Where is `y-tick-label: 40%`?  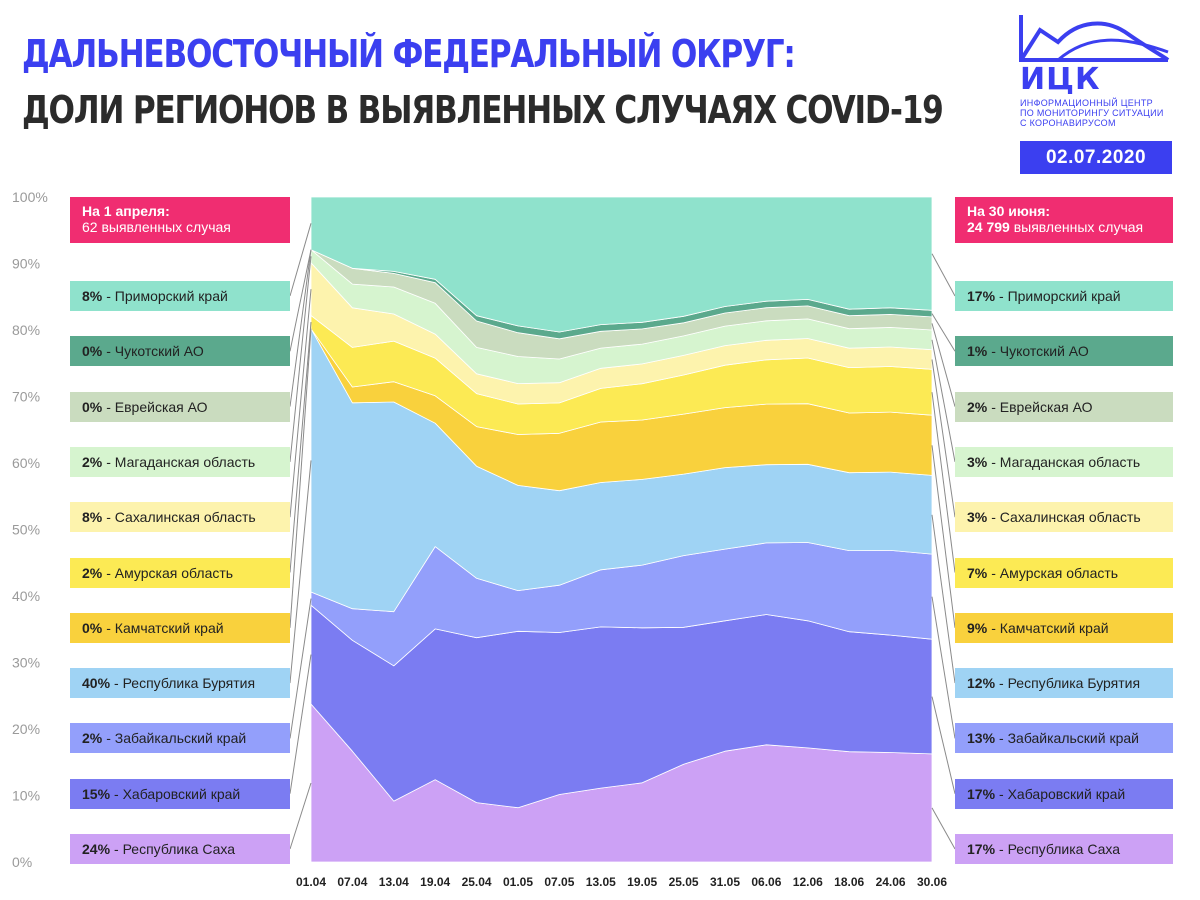 y-tick-label: 40% is located at coordinates (26, 596).